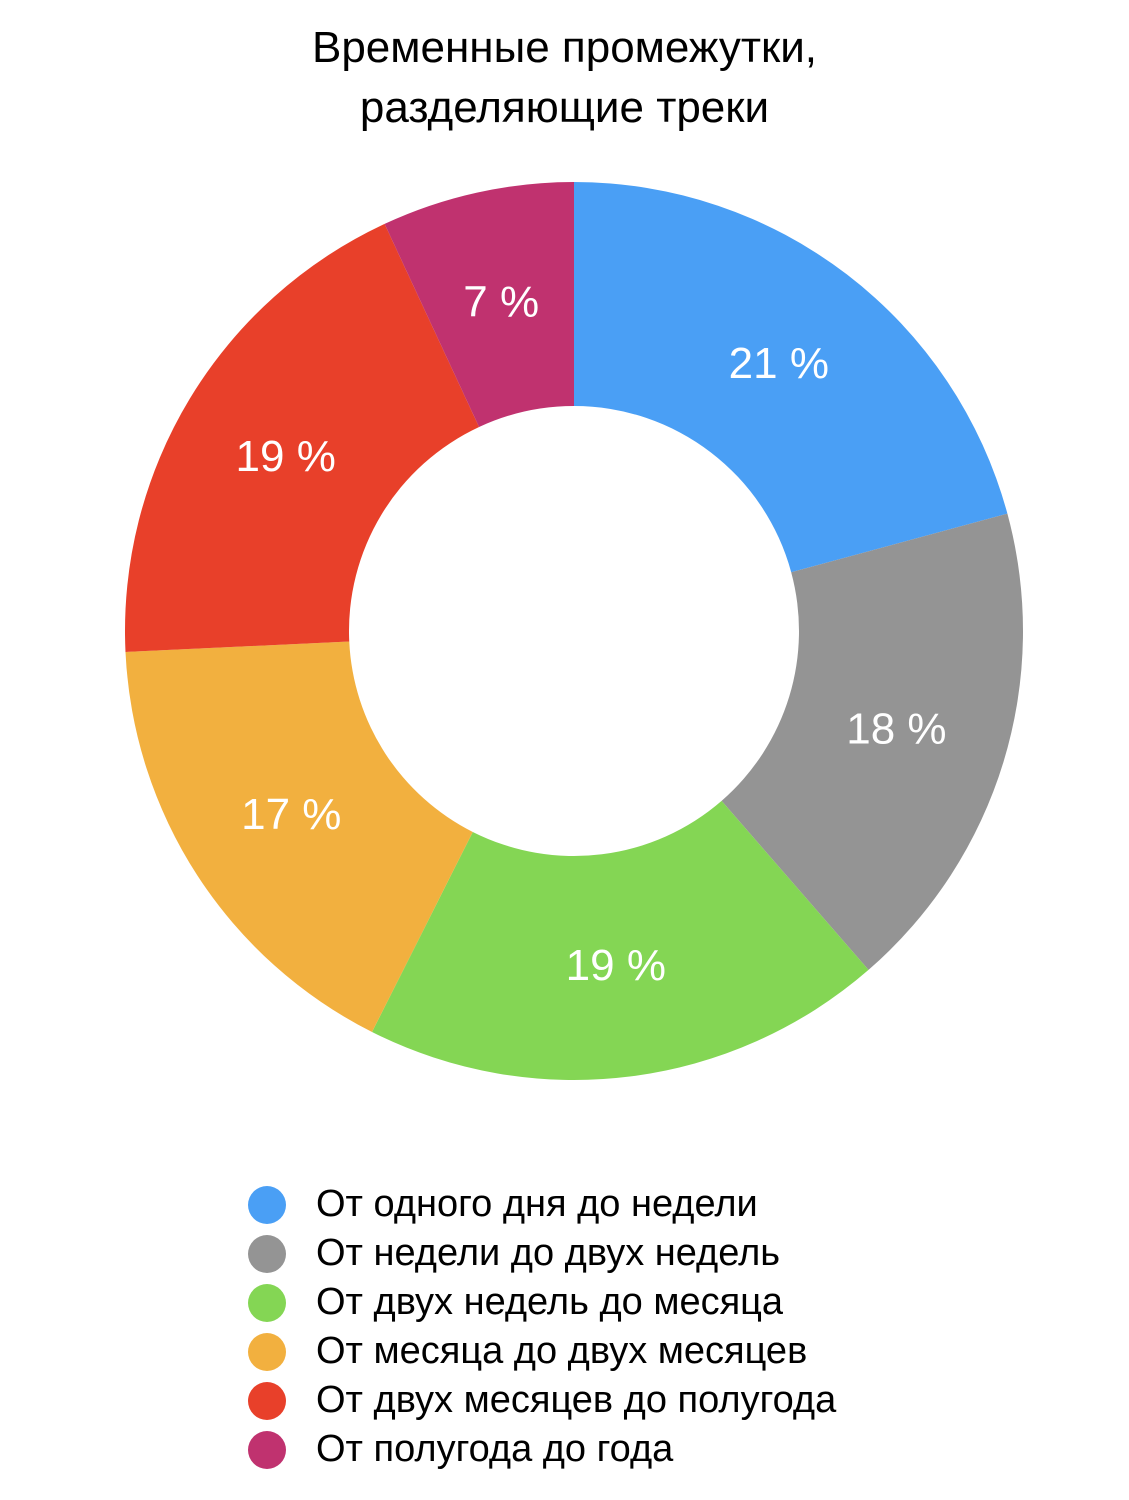  What do you see at coordinates (564, 47) in the screenshot?
I see `chart-title-line-1: Временные промежутки,` at bounding box center [564, 47].